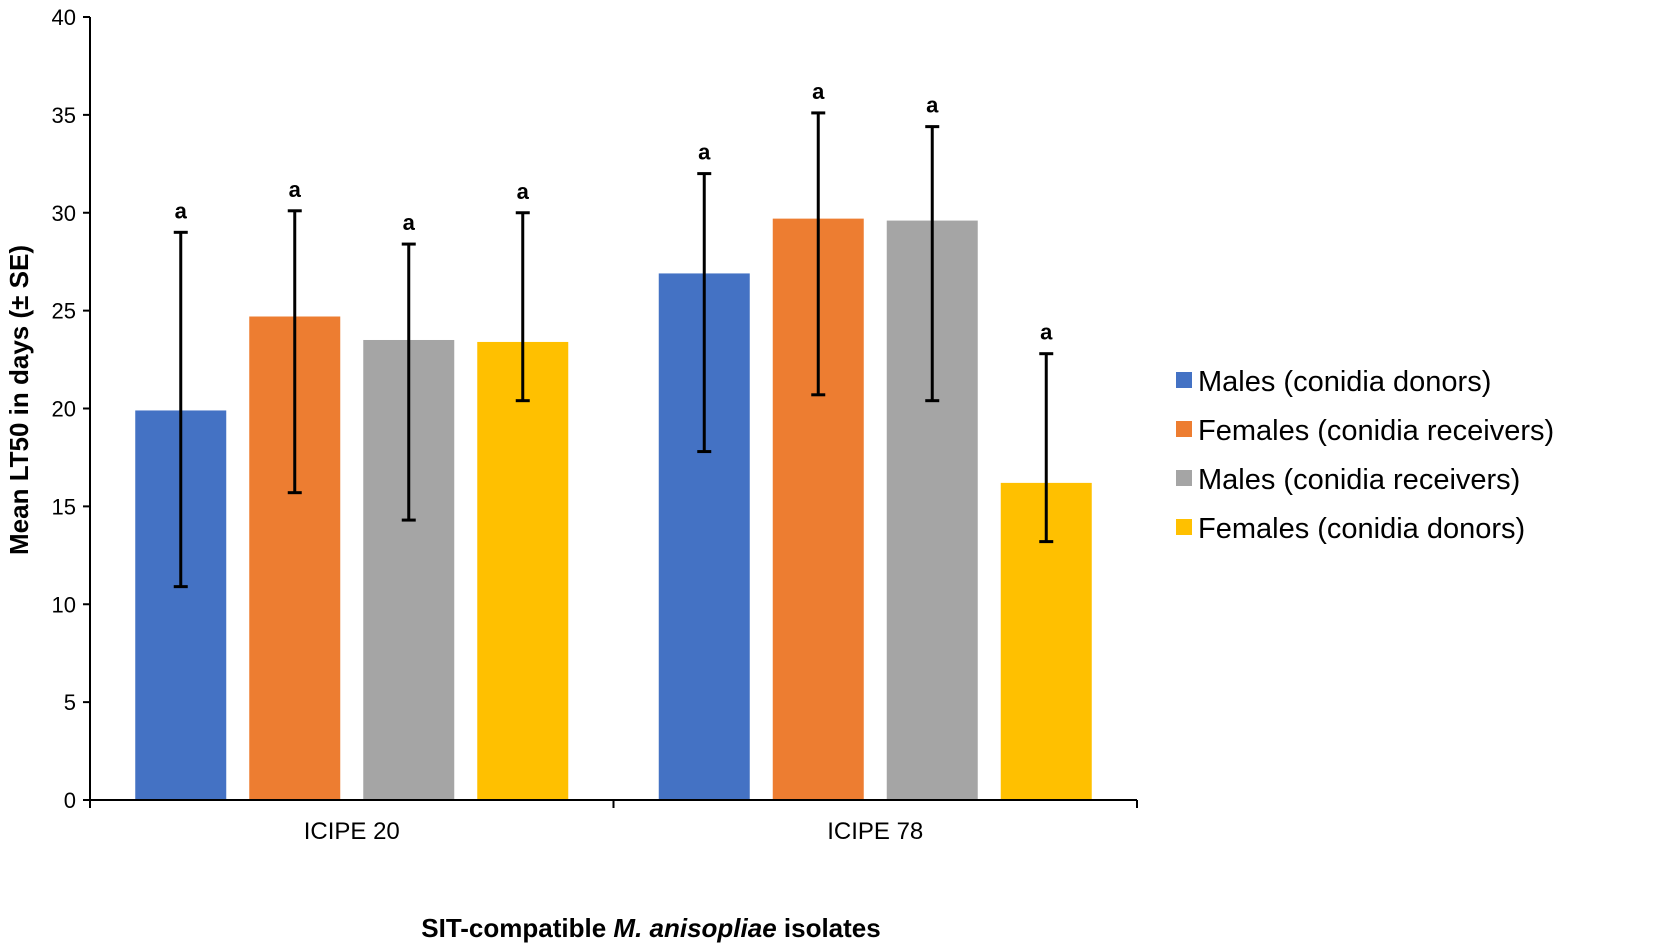 This screenshot has height=951, width=1665. Describe the element at coordinates (523, 570) in the screenshot. I see `bar` at that location.